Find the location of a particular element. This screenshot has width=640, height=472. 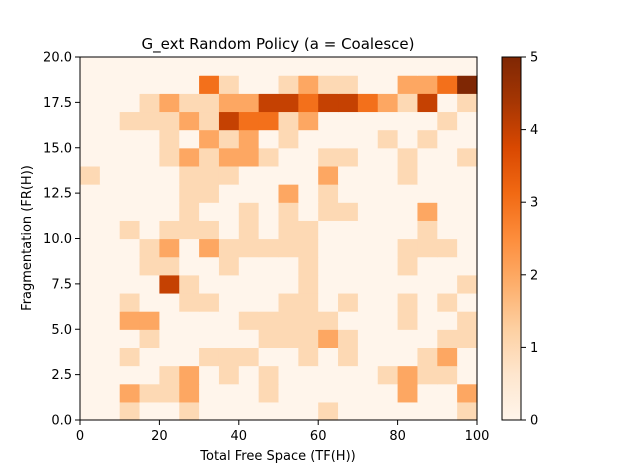

y-tick-label: 0.0 is located at coordinates (61, 421).